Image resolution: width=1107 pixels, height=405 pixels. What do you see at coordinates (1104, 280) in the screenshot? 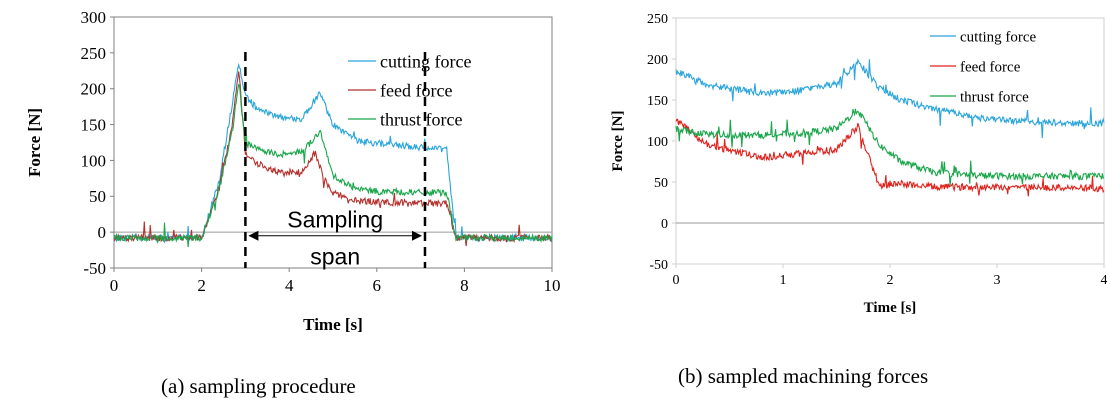
I see `x-tick-label-b: 4` at bounding box center [1104, 280].